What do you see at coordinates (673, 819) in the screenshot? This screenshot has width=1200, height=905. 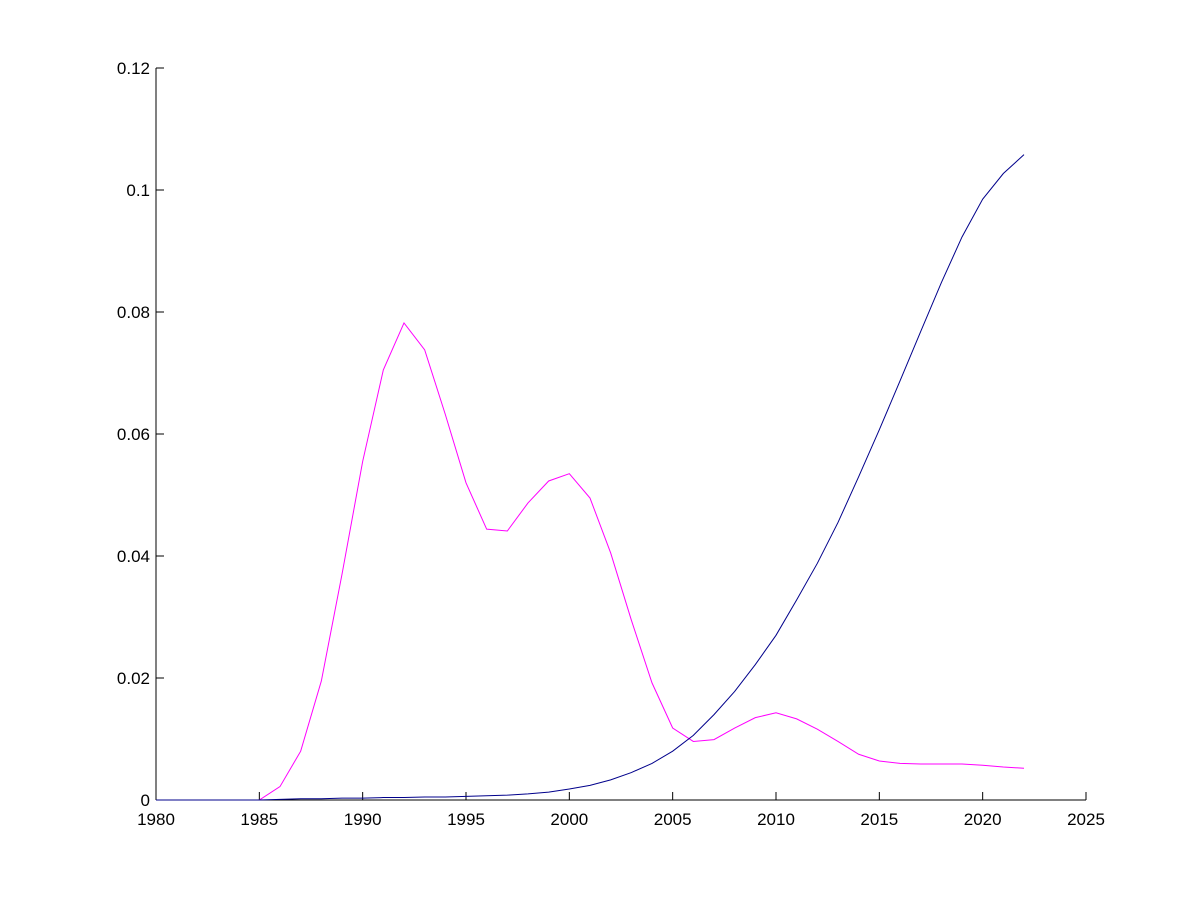 I see `x-tick-label: 2005` at bounding box center [673, 819].